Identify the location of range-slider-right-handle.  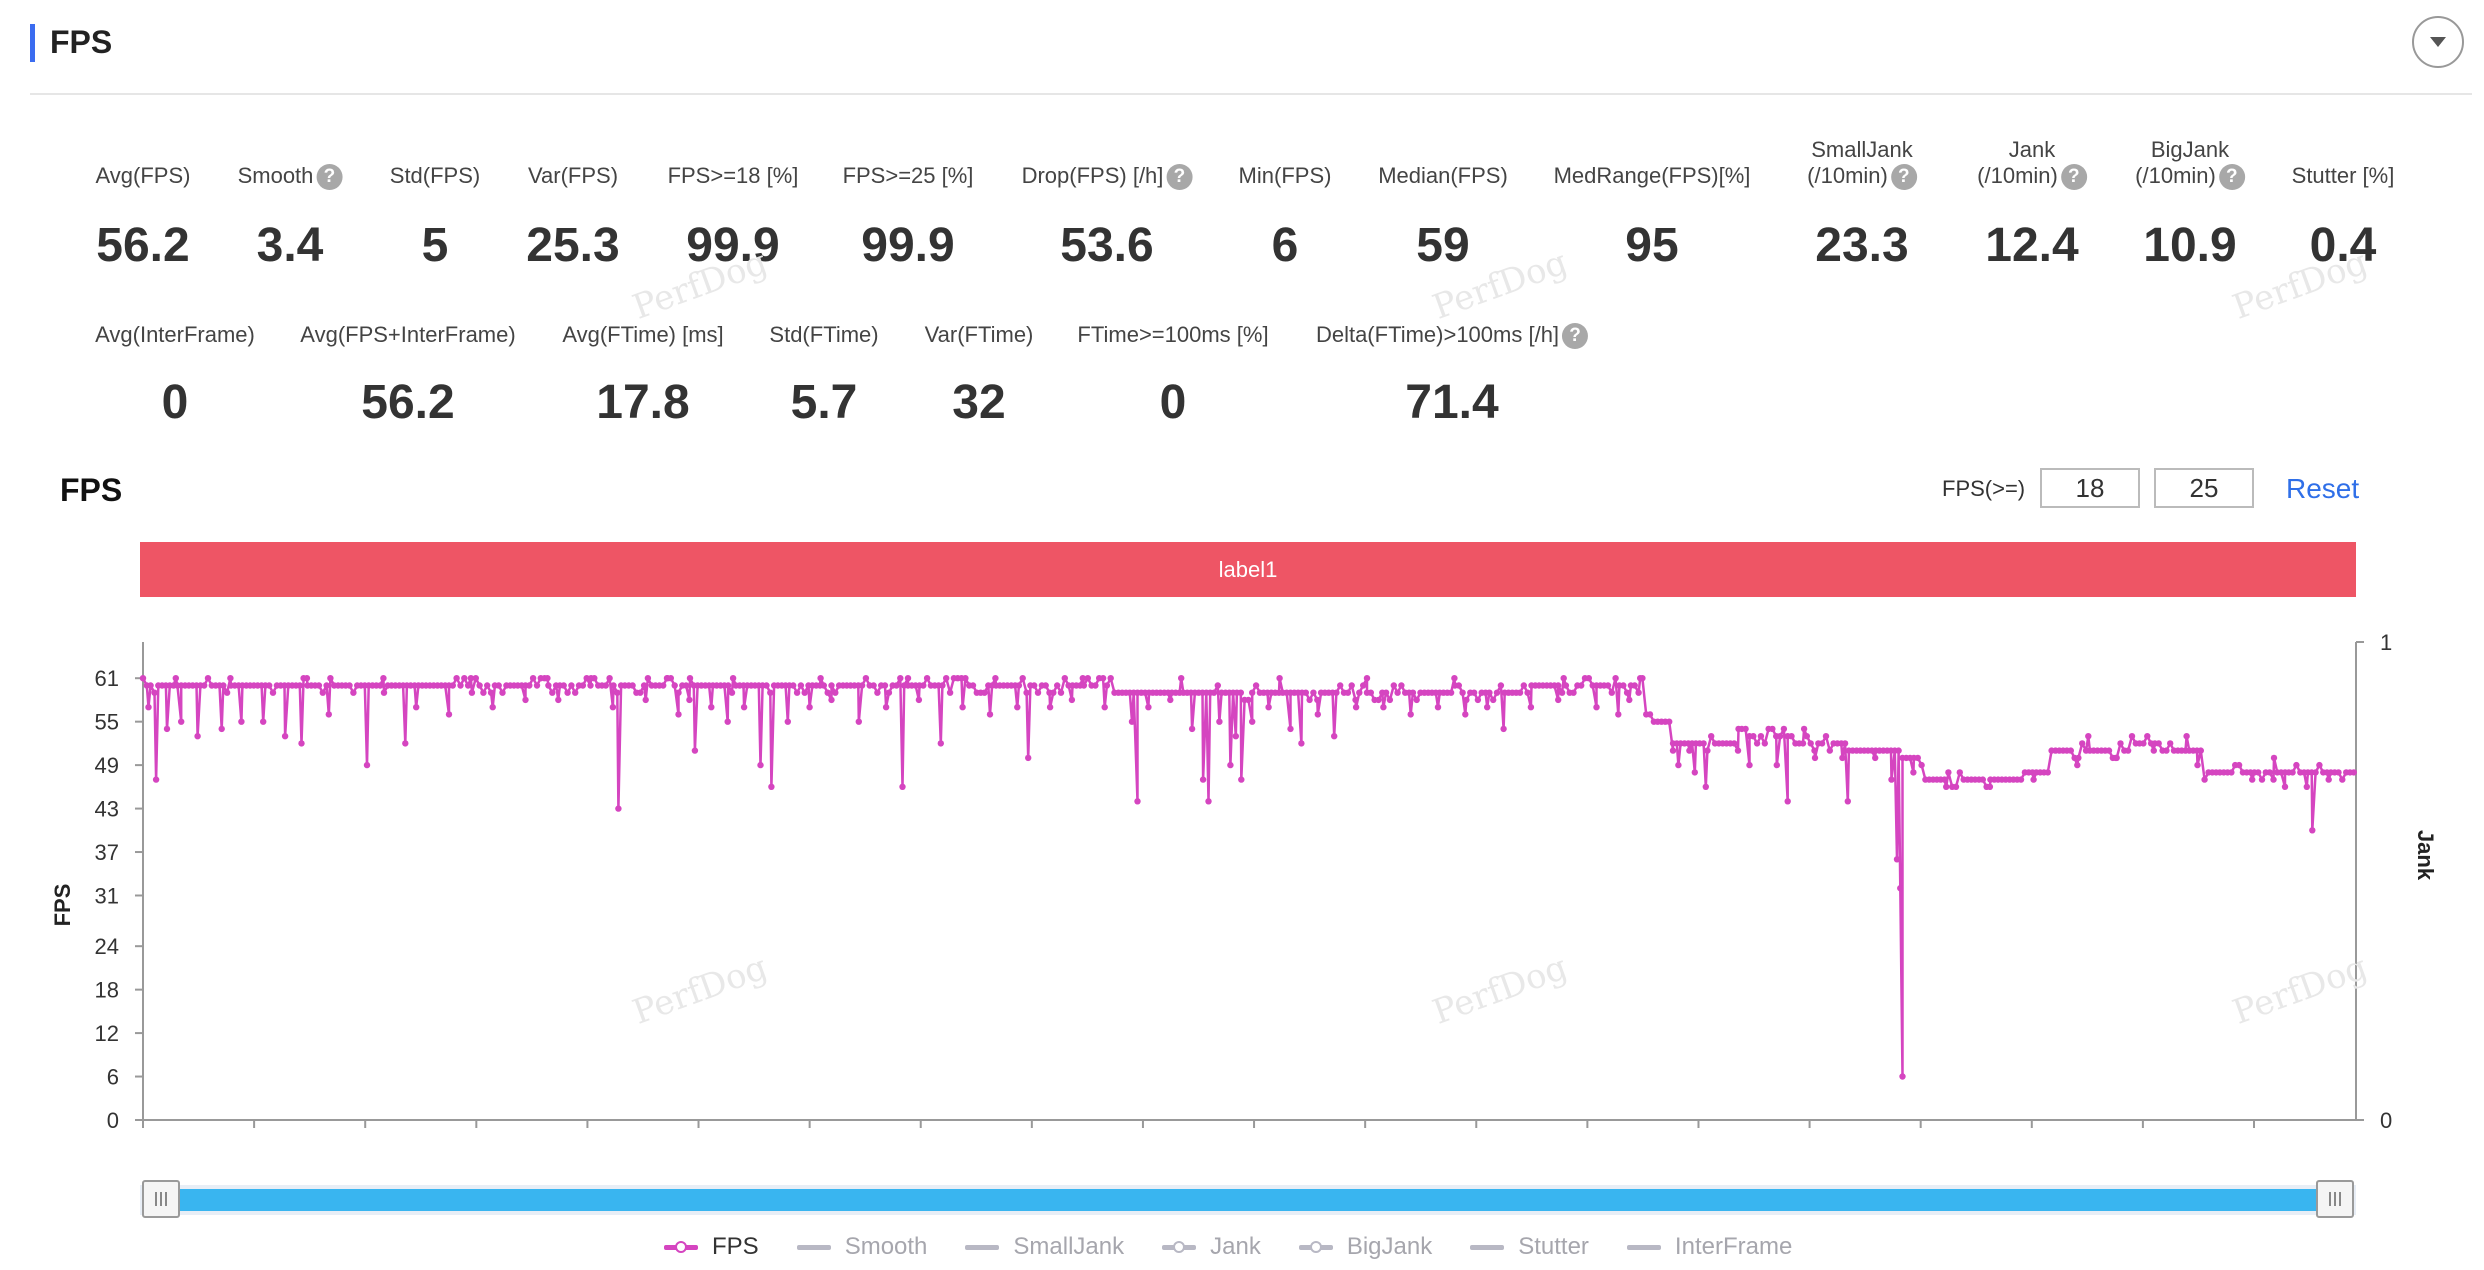
(2335, 1199).